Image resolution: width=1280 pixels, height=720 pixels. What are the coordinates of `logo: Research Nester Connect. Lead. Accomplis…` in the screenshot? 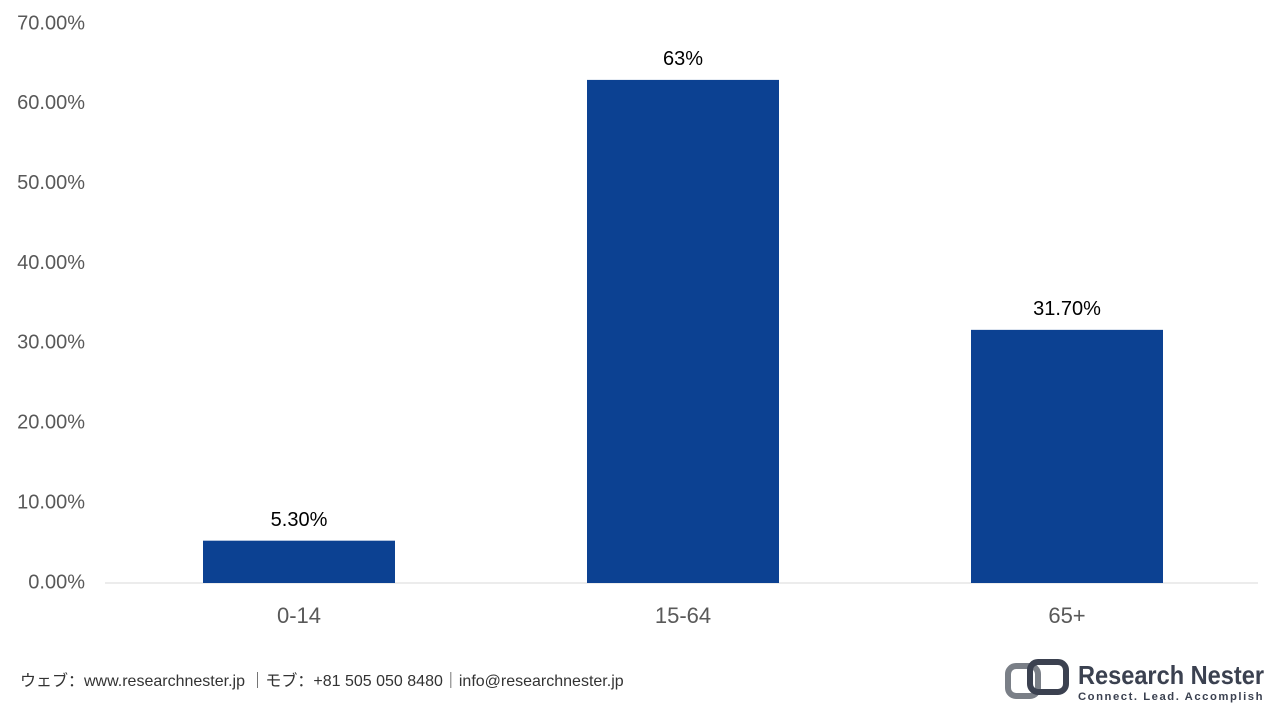 It's located at (1134, 681).